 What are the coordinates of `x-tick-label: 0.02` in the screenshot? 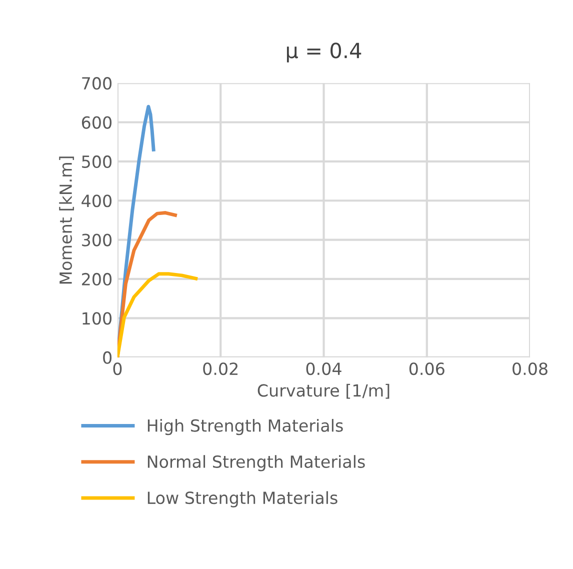 It's located at (220, 369).